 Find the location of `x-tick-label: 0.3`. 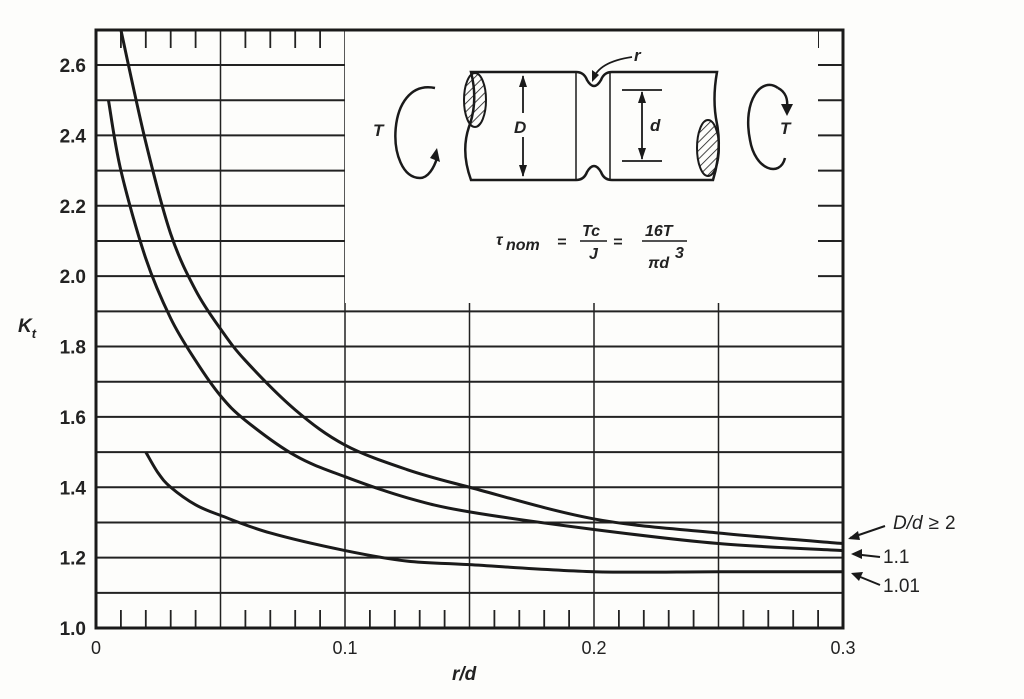

x-tick-label: 0.3 is located at coordinates (842, 648).